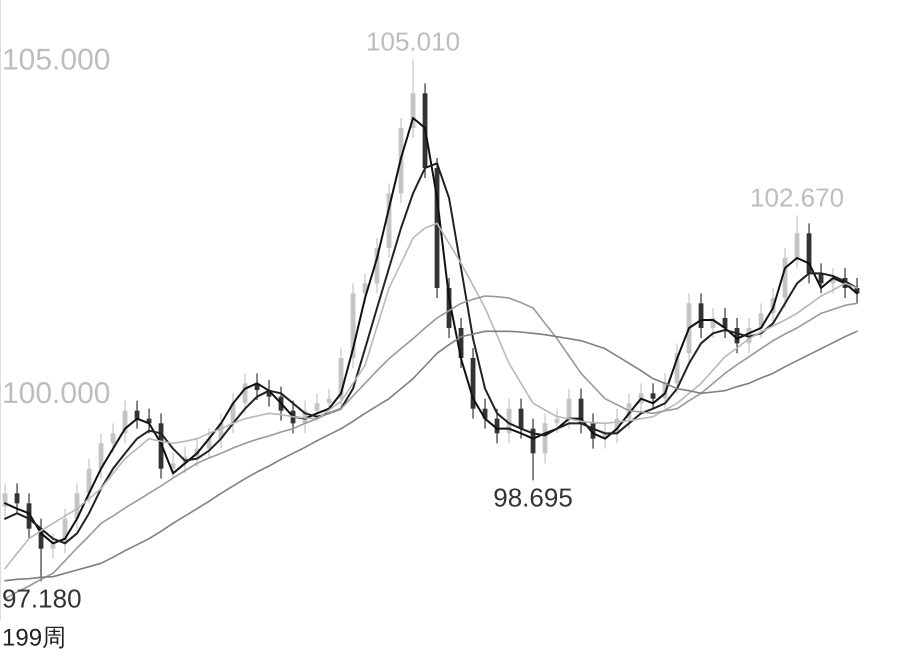  What do you see at coordinates (413, 41) in the screenshot?
I see `annotation: 105.010` at bounding box center [413, 41].